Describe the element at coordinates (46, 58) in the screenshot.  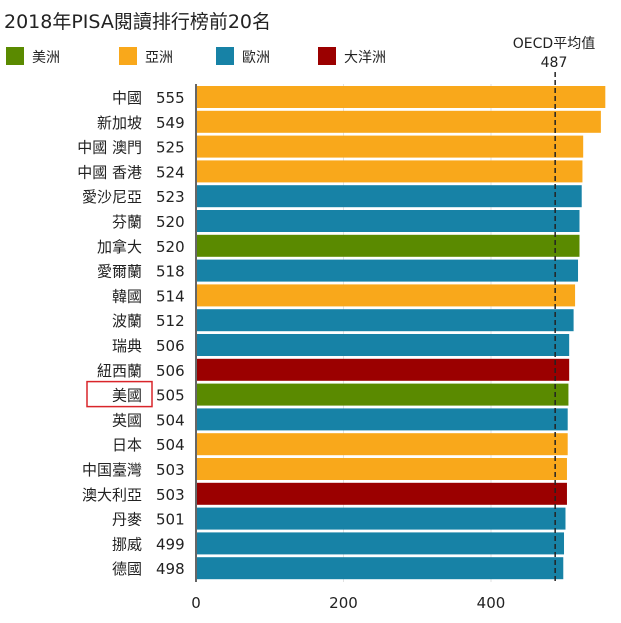
I see `legend-label: 美洲` at that location.